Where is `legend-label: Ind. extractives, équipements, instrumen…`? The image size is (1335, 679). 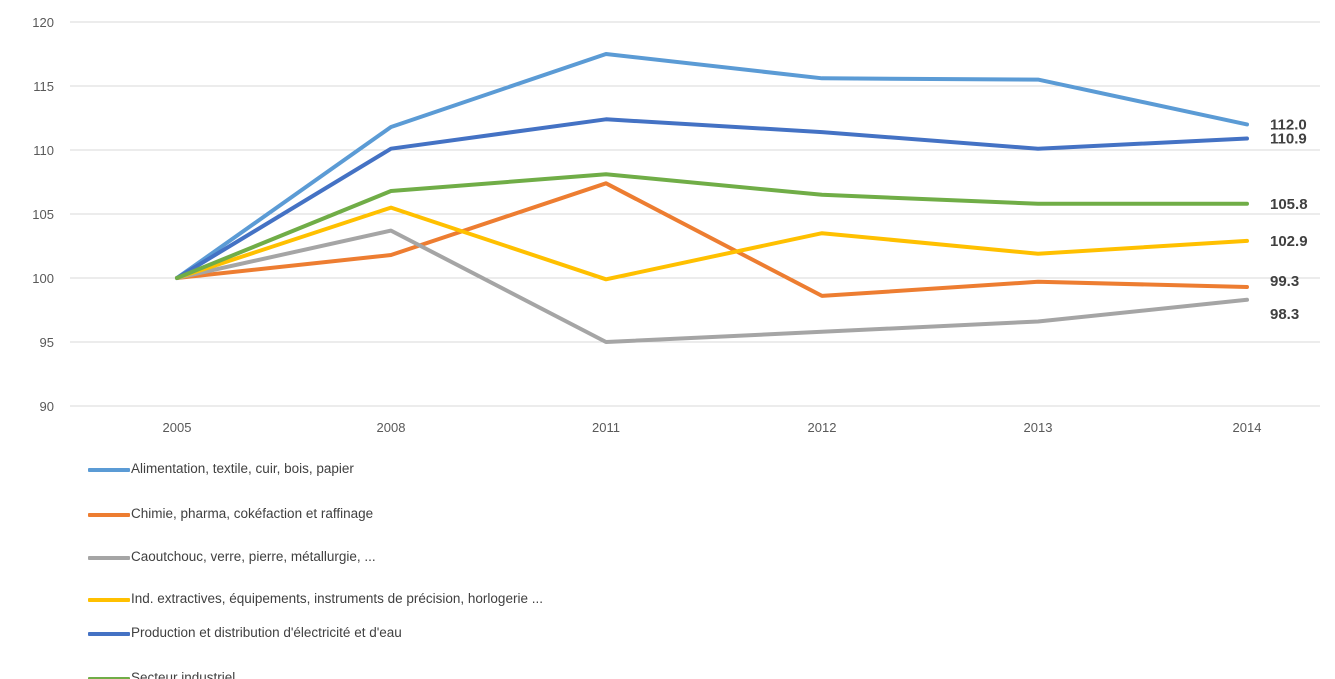 legend-label: Ind. extractives, équipements, instrumen… is located at coordinates (337, 598).